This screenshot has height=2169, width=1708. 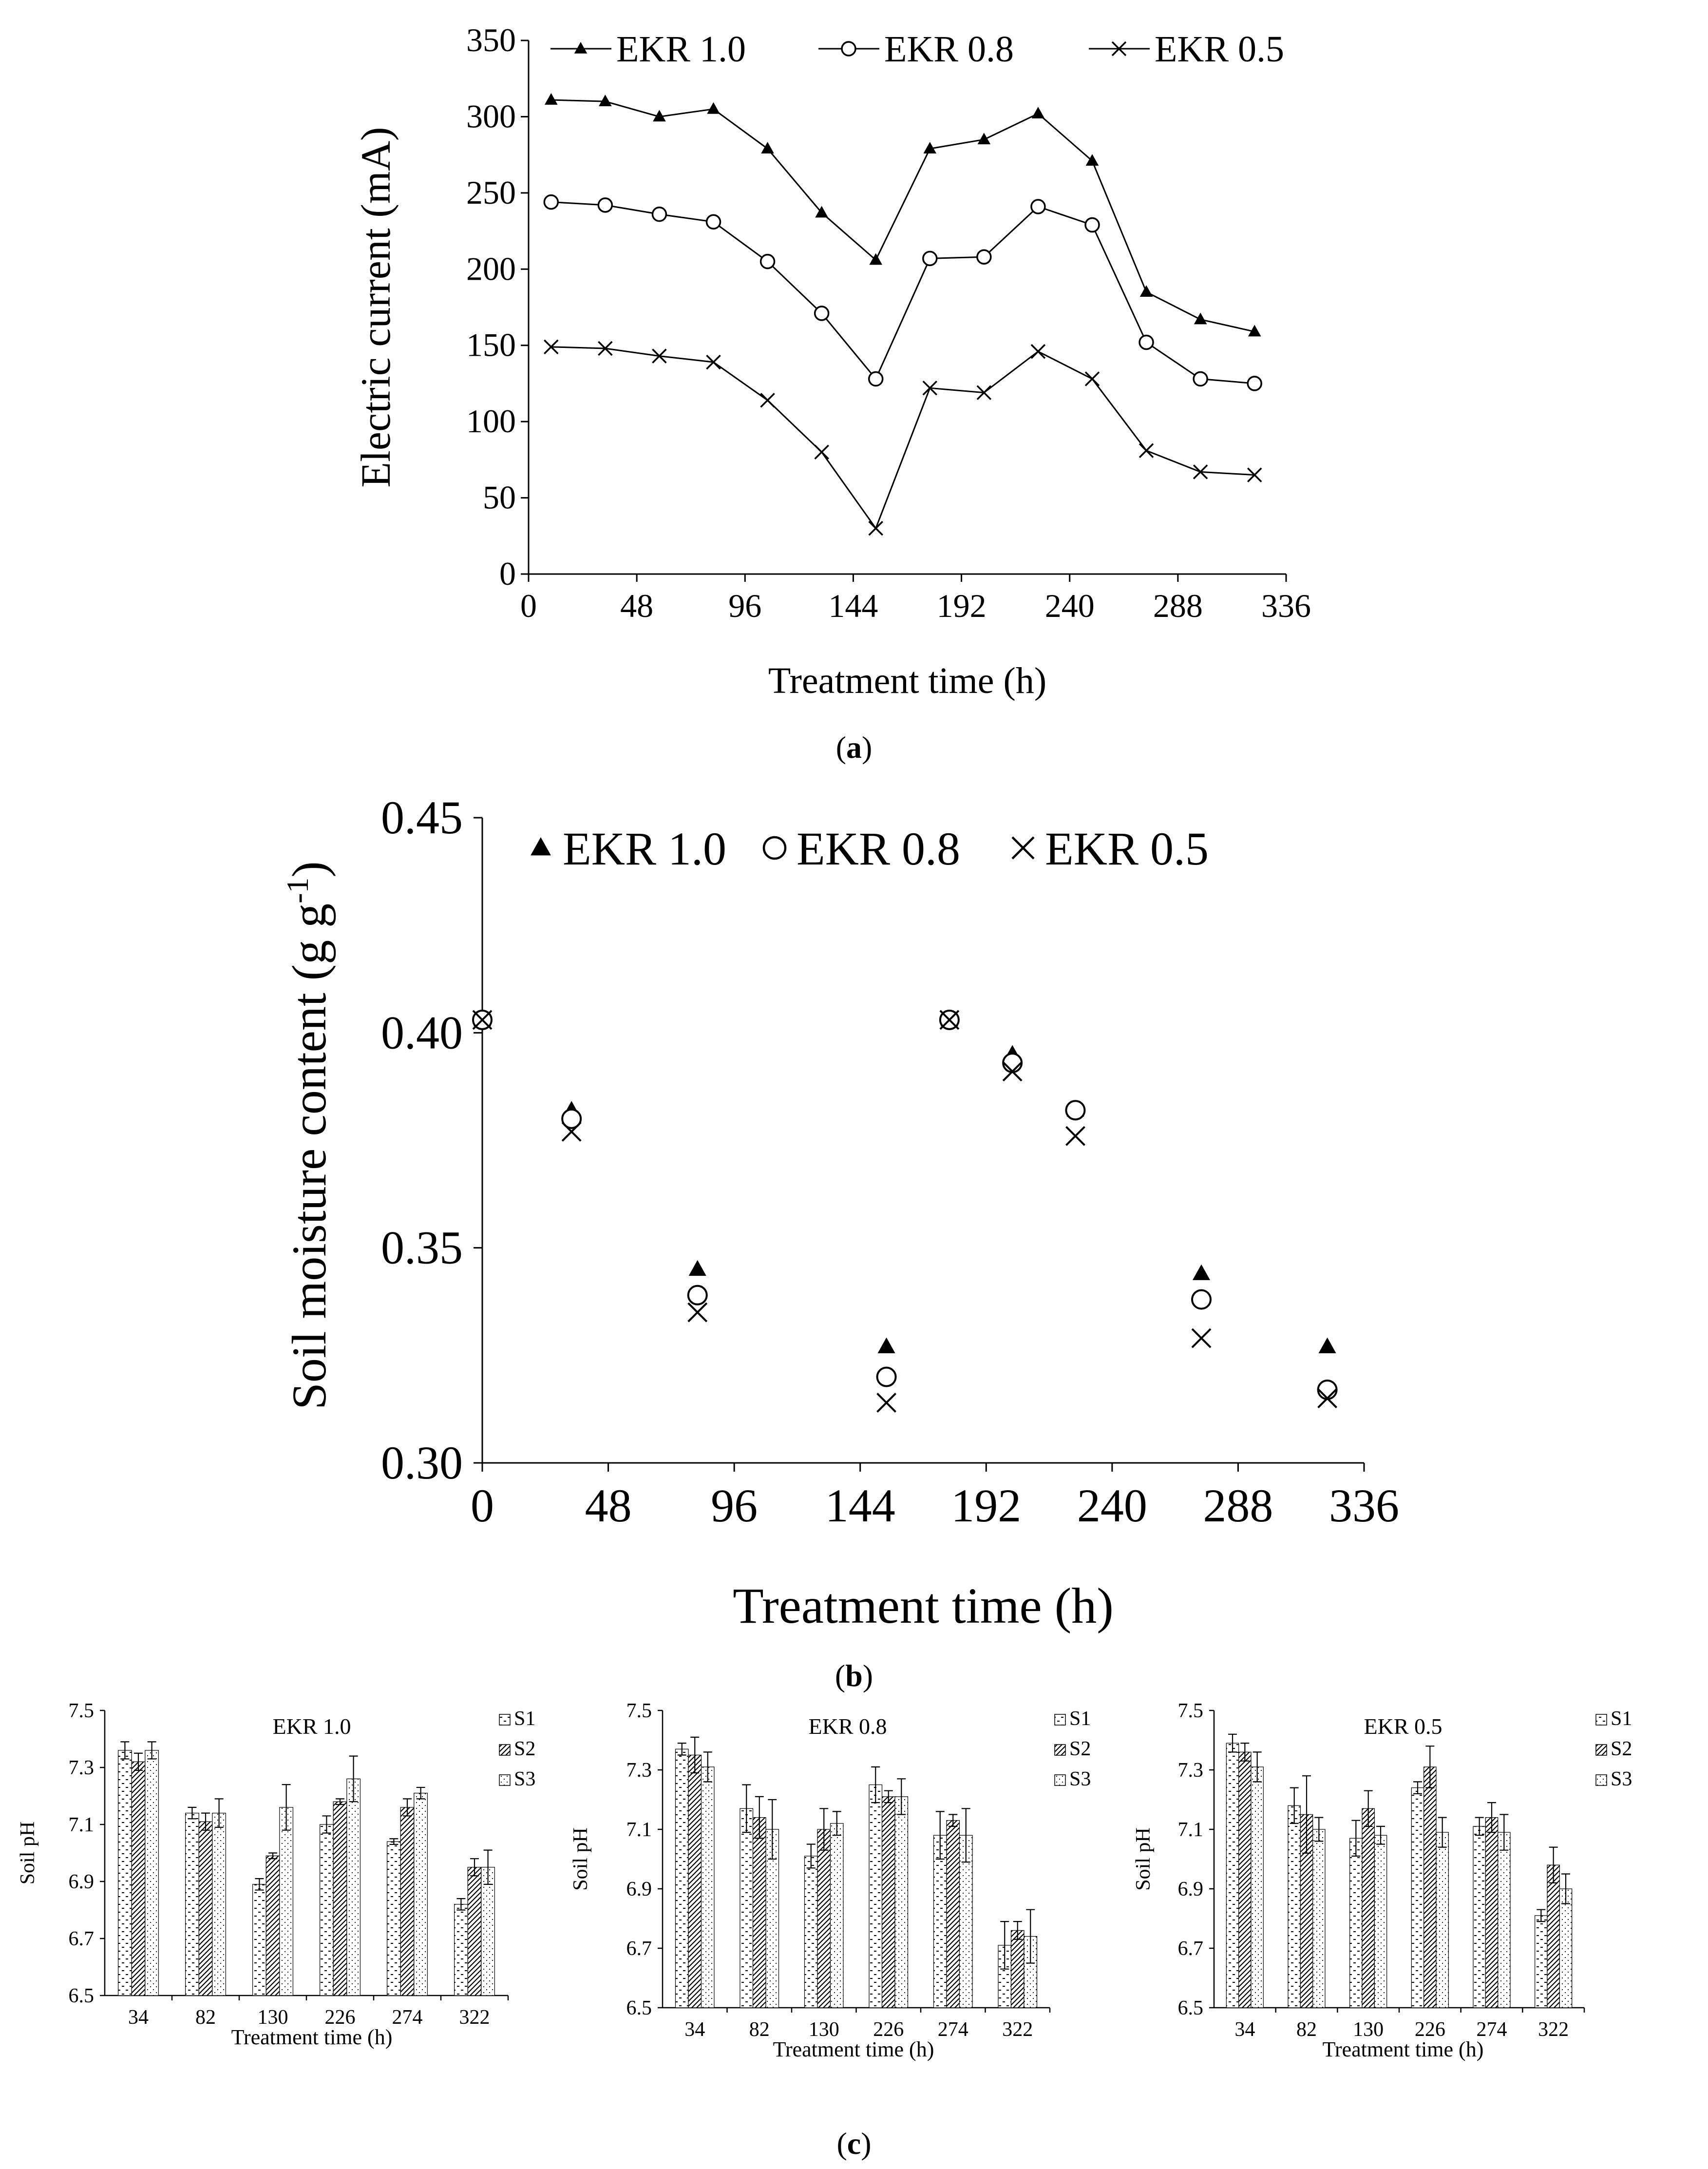 I want to click on panel-c1-x-tick-label: 274, so click(x=408, y=2018).